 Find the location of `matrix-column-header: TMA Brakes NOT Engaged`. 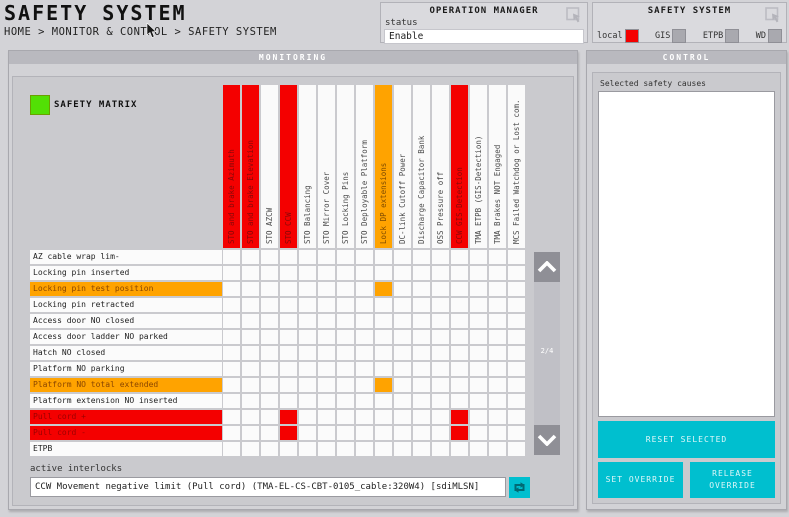

matrix-column-header: TMA Brakes NOT Engaged is located at coordinates (497, 166).